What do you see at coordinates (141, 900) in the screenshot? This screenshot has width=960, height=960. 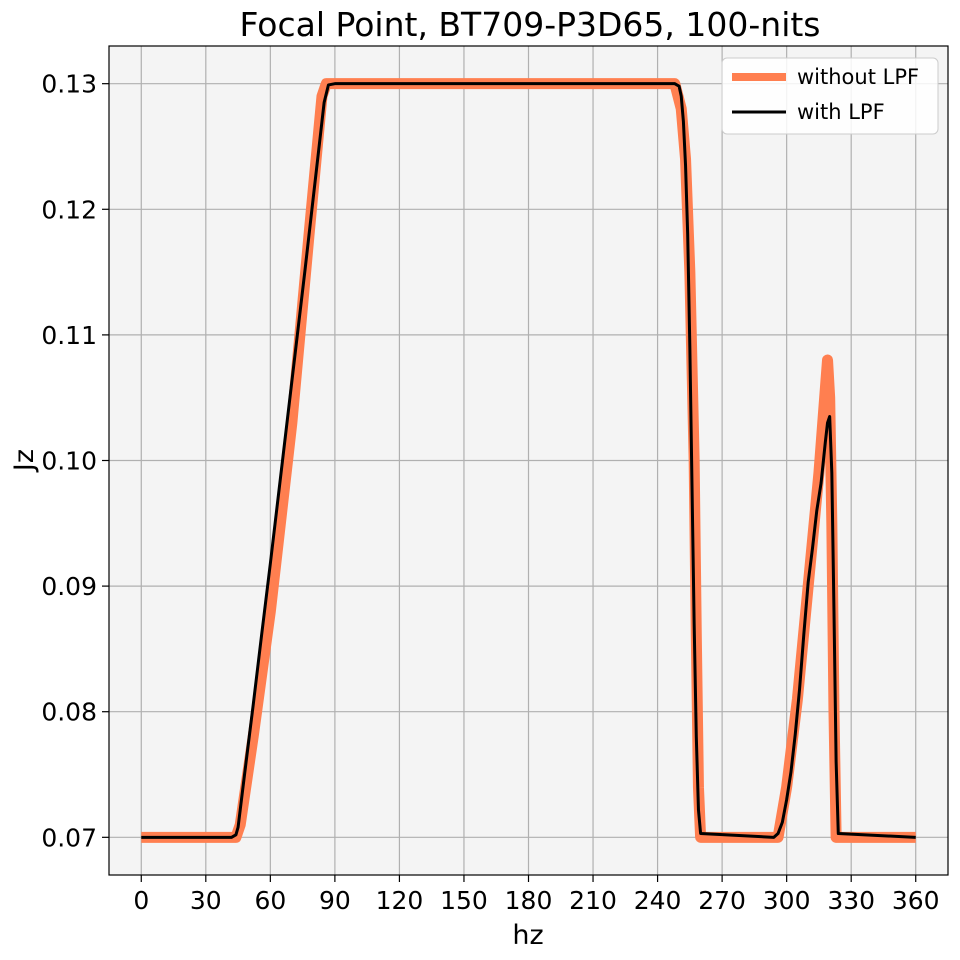 I see `x-tick-label: 0` at bounding box center [141, 900].